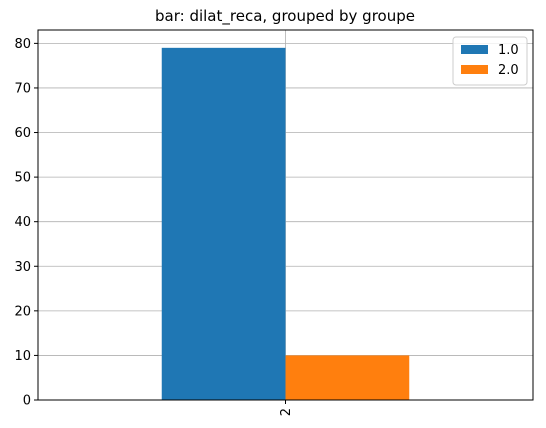 This screenshot has height=428, width=546. What do you see at coordinates (22, 311) in the screenshot?
I see `y-tick-label: 20` at bounding box center [22, 311].